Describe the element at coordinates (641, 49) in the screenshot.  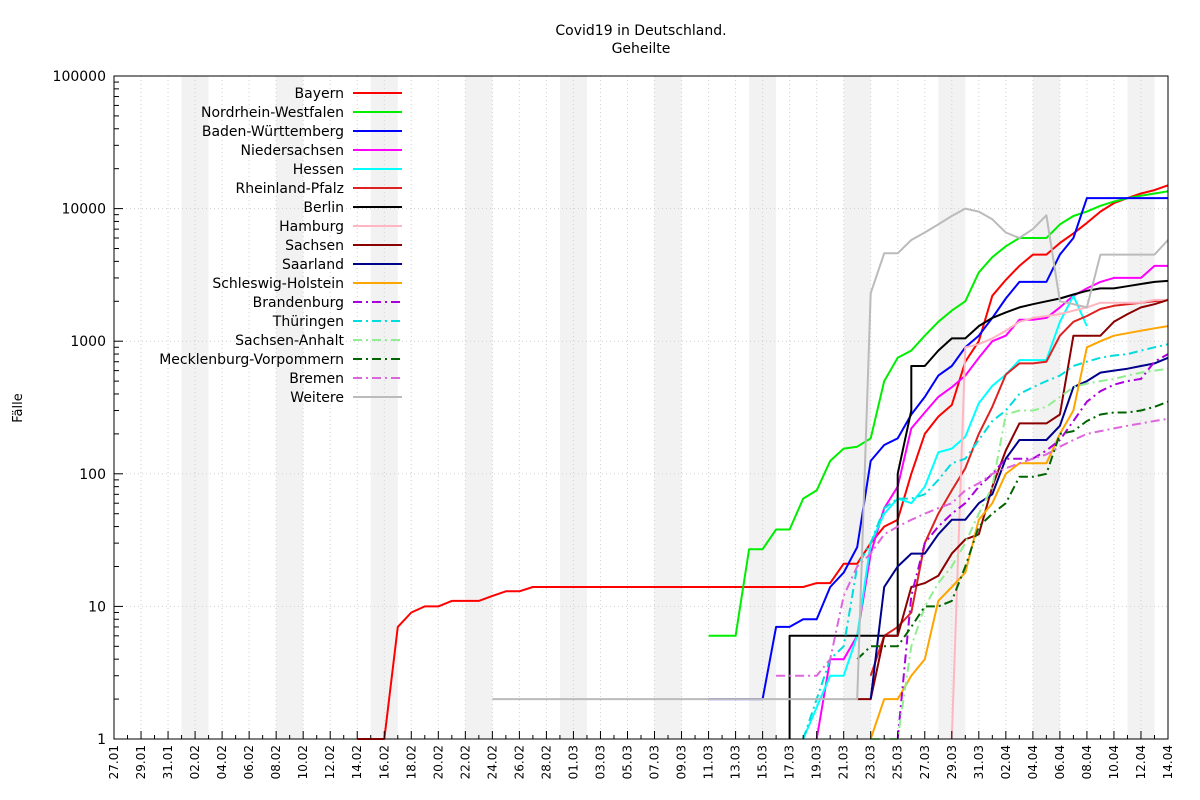
I see `chart-subtitle: Geheilte` at that location.